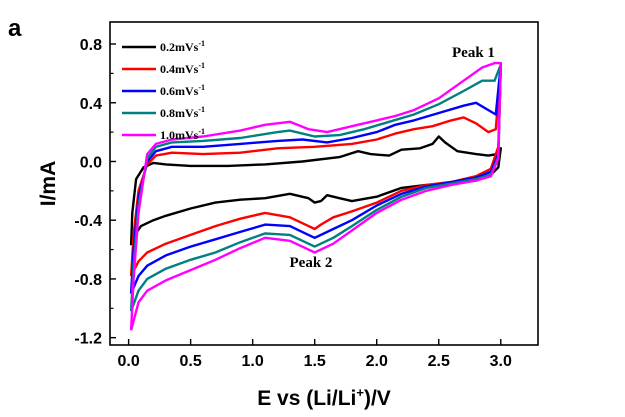  Describe the element at coordinates (182, 90) in the screenshot. I see `legend-label-3: 0.6mVs-1` at that location.